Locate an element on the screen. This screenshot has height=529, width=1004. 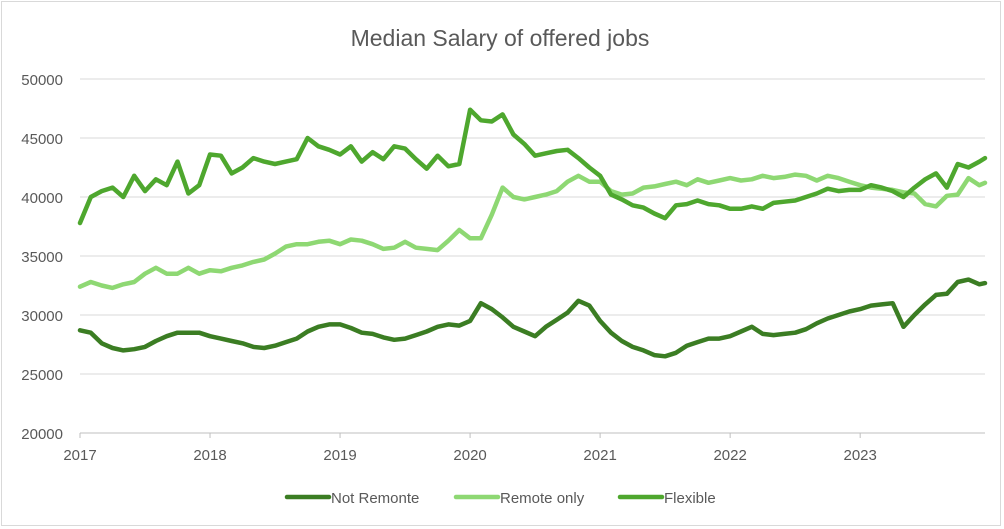
y-tick-label: 45000 is located at coordinates (42, 139).